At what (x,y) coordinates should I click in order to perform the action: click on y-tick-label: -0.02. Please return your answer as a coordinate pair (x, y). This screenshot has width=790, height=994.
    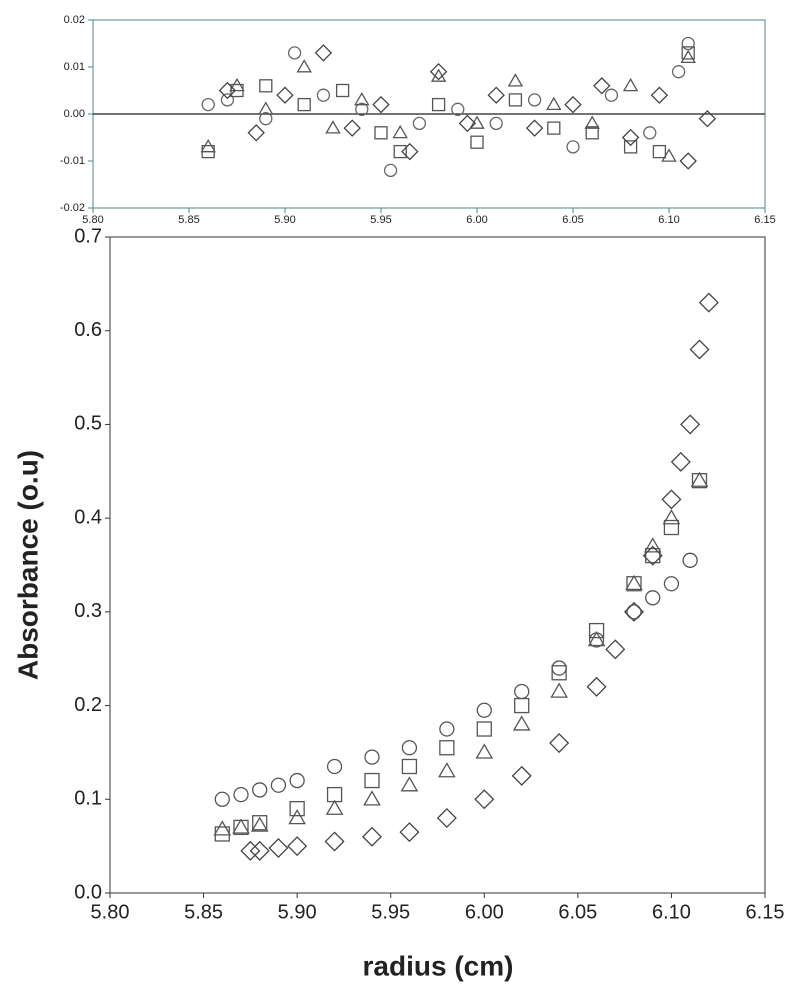
    Looking at the image, I should click on (72, 208).